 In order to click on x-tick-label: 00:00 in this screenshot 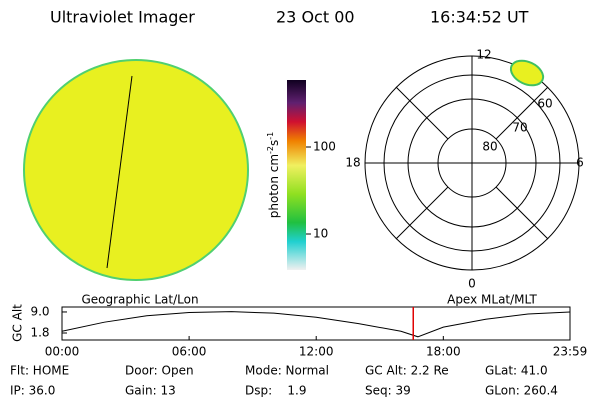, I will do `click(62, 352)`.